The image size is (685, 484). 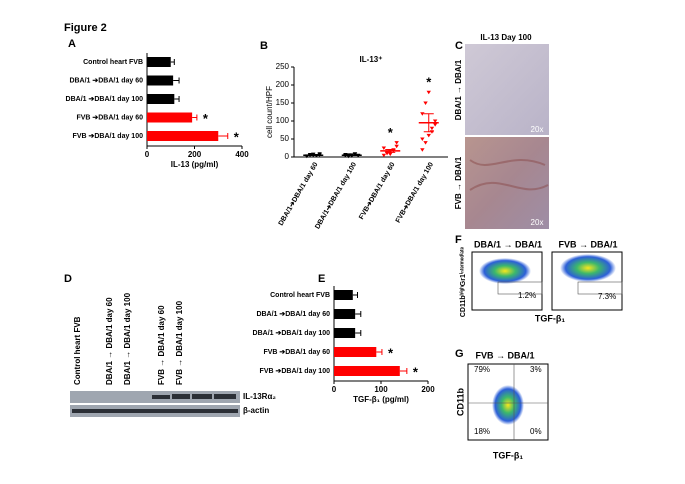 I want to click on category-label: FVB➔DBA/1 day 60, so click(x=377, y=191).